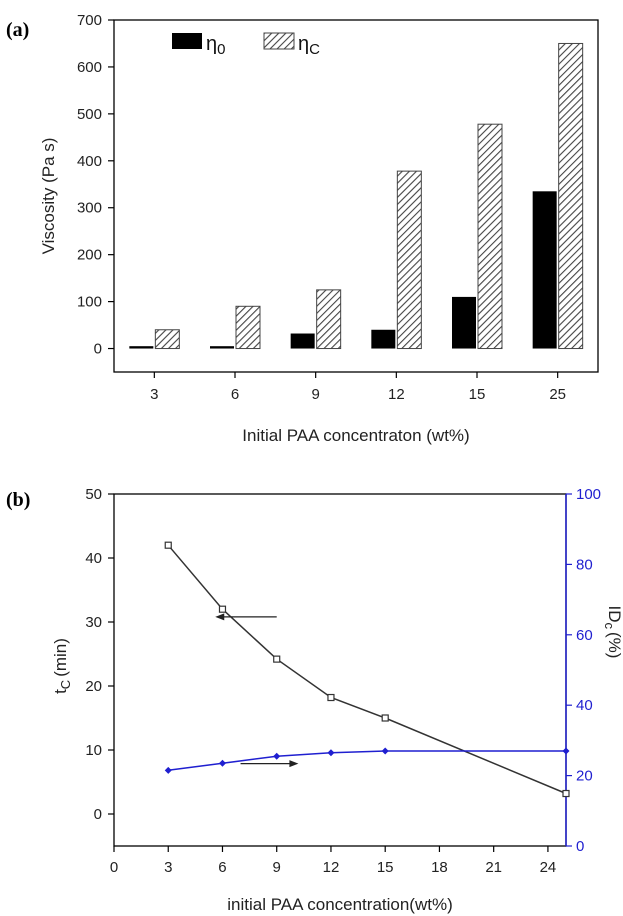 The height and width of the screenshot is (916, 623). I want to click on legend-label-etac: ηC, so click(309, 45).